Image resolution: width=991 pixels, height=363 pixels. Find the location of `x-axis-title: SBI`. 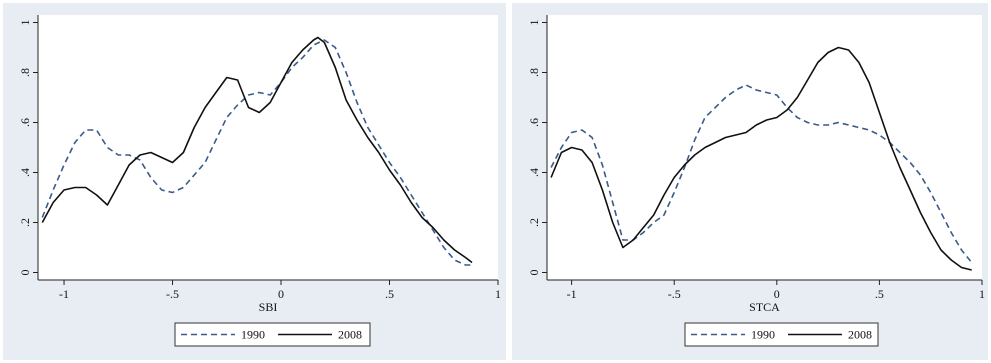

x-axis-title: SBI is located at coordinates (268, 307).